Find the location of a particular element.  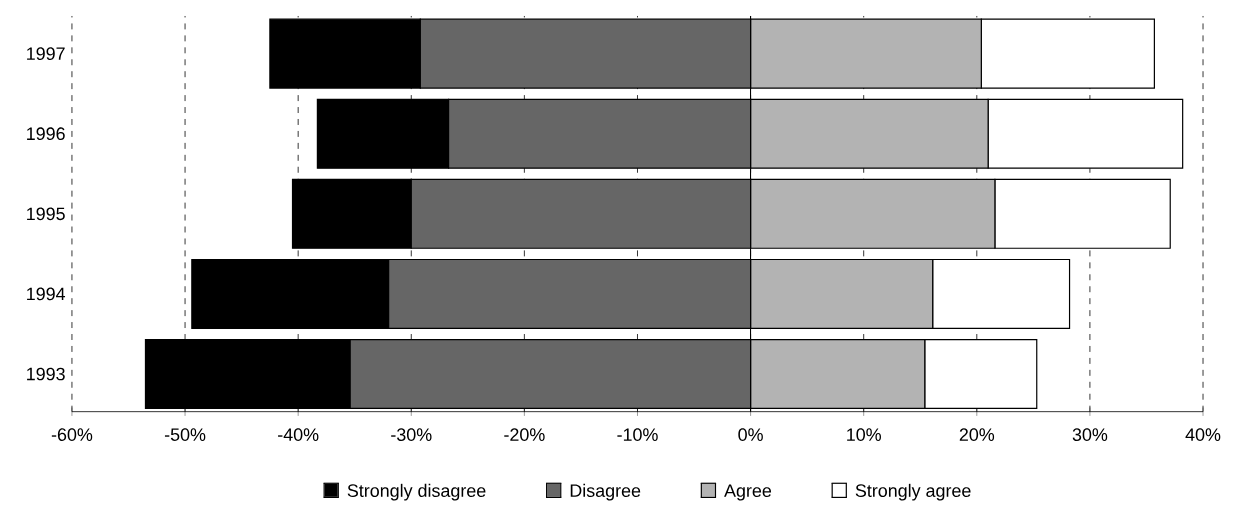

x-tick-label: 30% is located at coordinates (1090, 435).